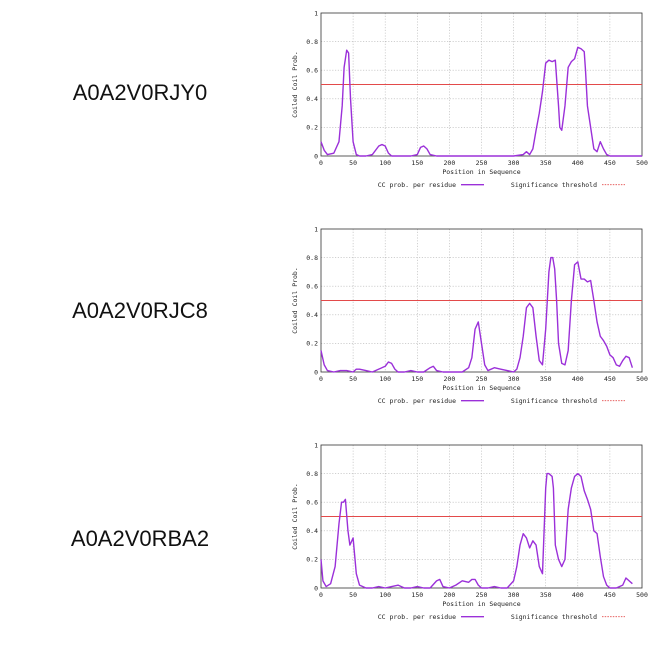 This screenshot has width=651, height=648. What do you see at coordinates (140, 92) in the screenshot?
I see `protein-id-label: A0A2V0RJY0` at bounding box center [140, 92].